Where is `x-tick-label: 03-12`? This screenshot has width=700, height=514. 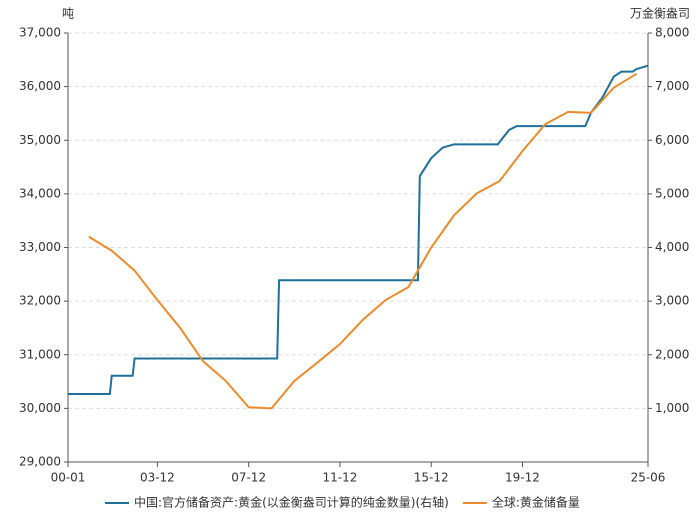 x-tick-label: 03-12 is located at coordinates (157, 478).